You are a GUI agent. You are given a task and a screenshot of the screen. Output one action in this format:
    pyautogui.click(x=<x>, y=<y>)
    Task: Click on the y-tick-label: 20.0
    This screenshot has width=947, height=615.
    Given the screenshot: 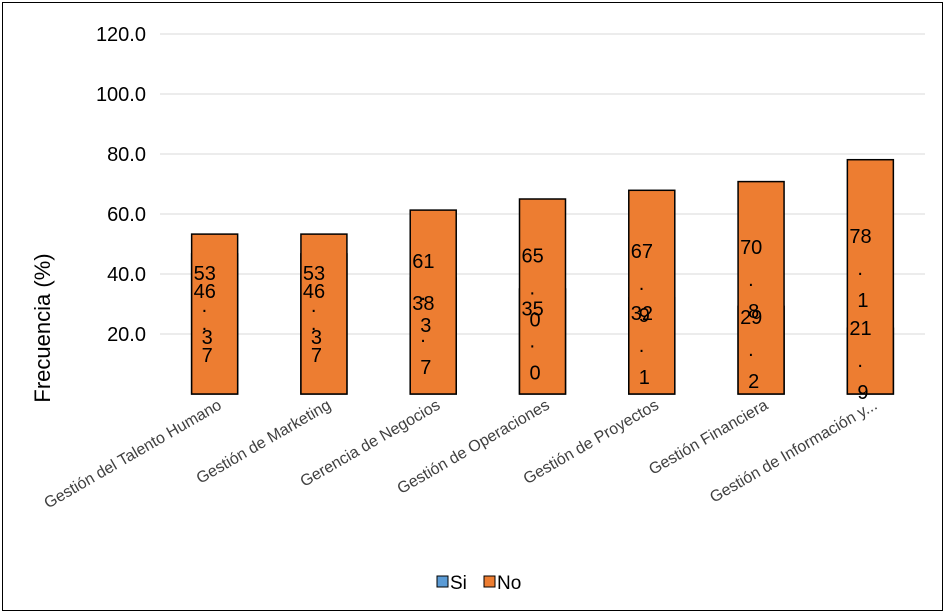 What is the action you would take?
    pyautogui.click(x=126, y=335)
    